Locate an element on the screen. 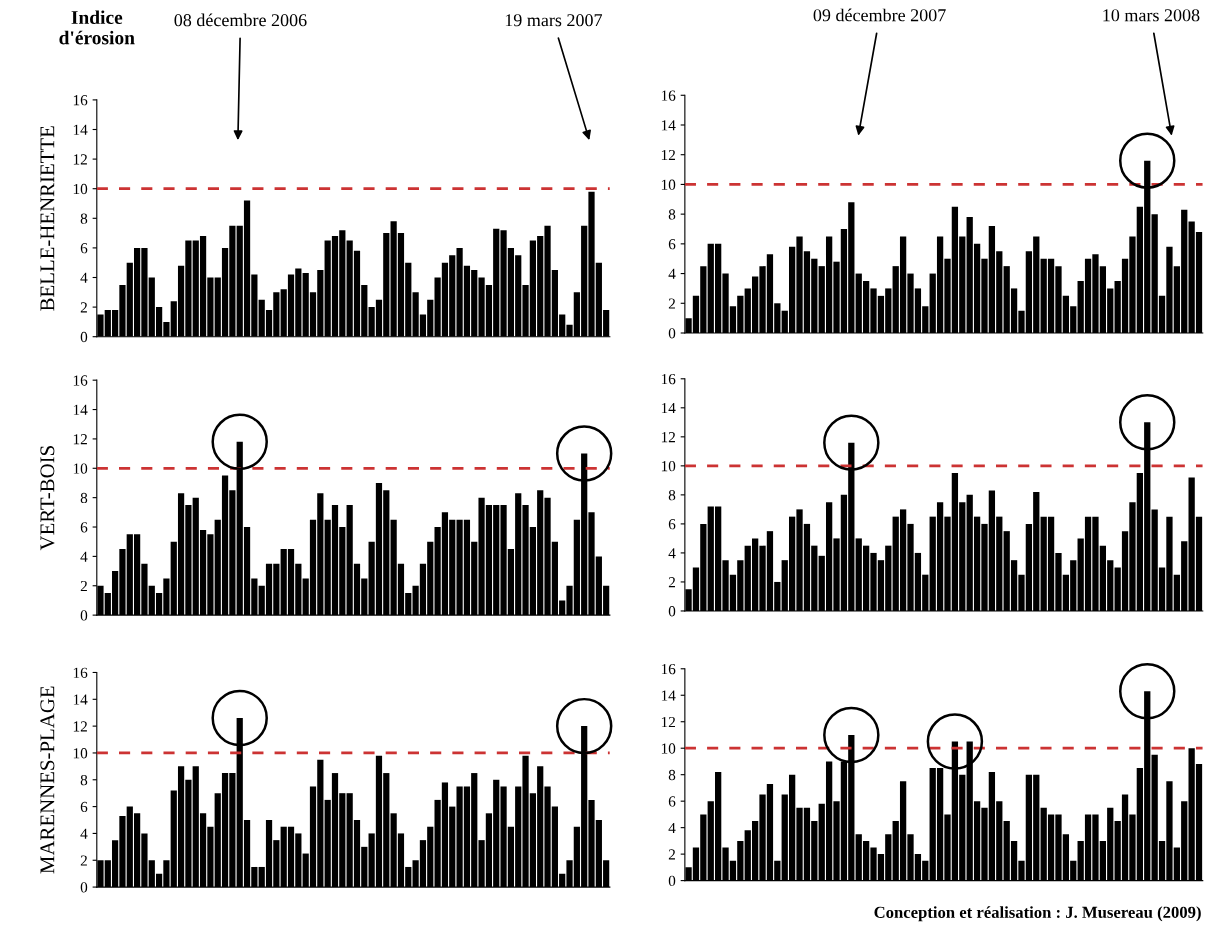 This screenshot has height=925, width=1210. text: 08 décembre 2006 is located at coordinates (240, 20).